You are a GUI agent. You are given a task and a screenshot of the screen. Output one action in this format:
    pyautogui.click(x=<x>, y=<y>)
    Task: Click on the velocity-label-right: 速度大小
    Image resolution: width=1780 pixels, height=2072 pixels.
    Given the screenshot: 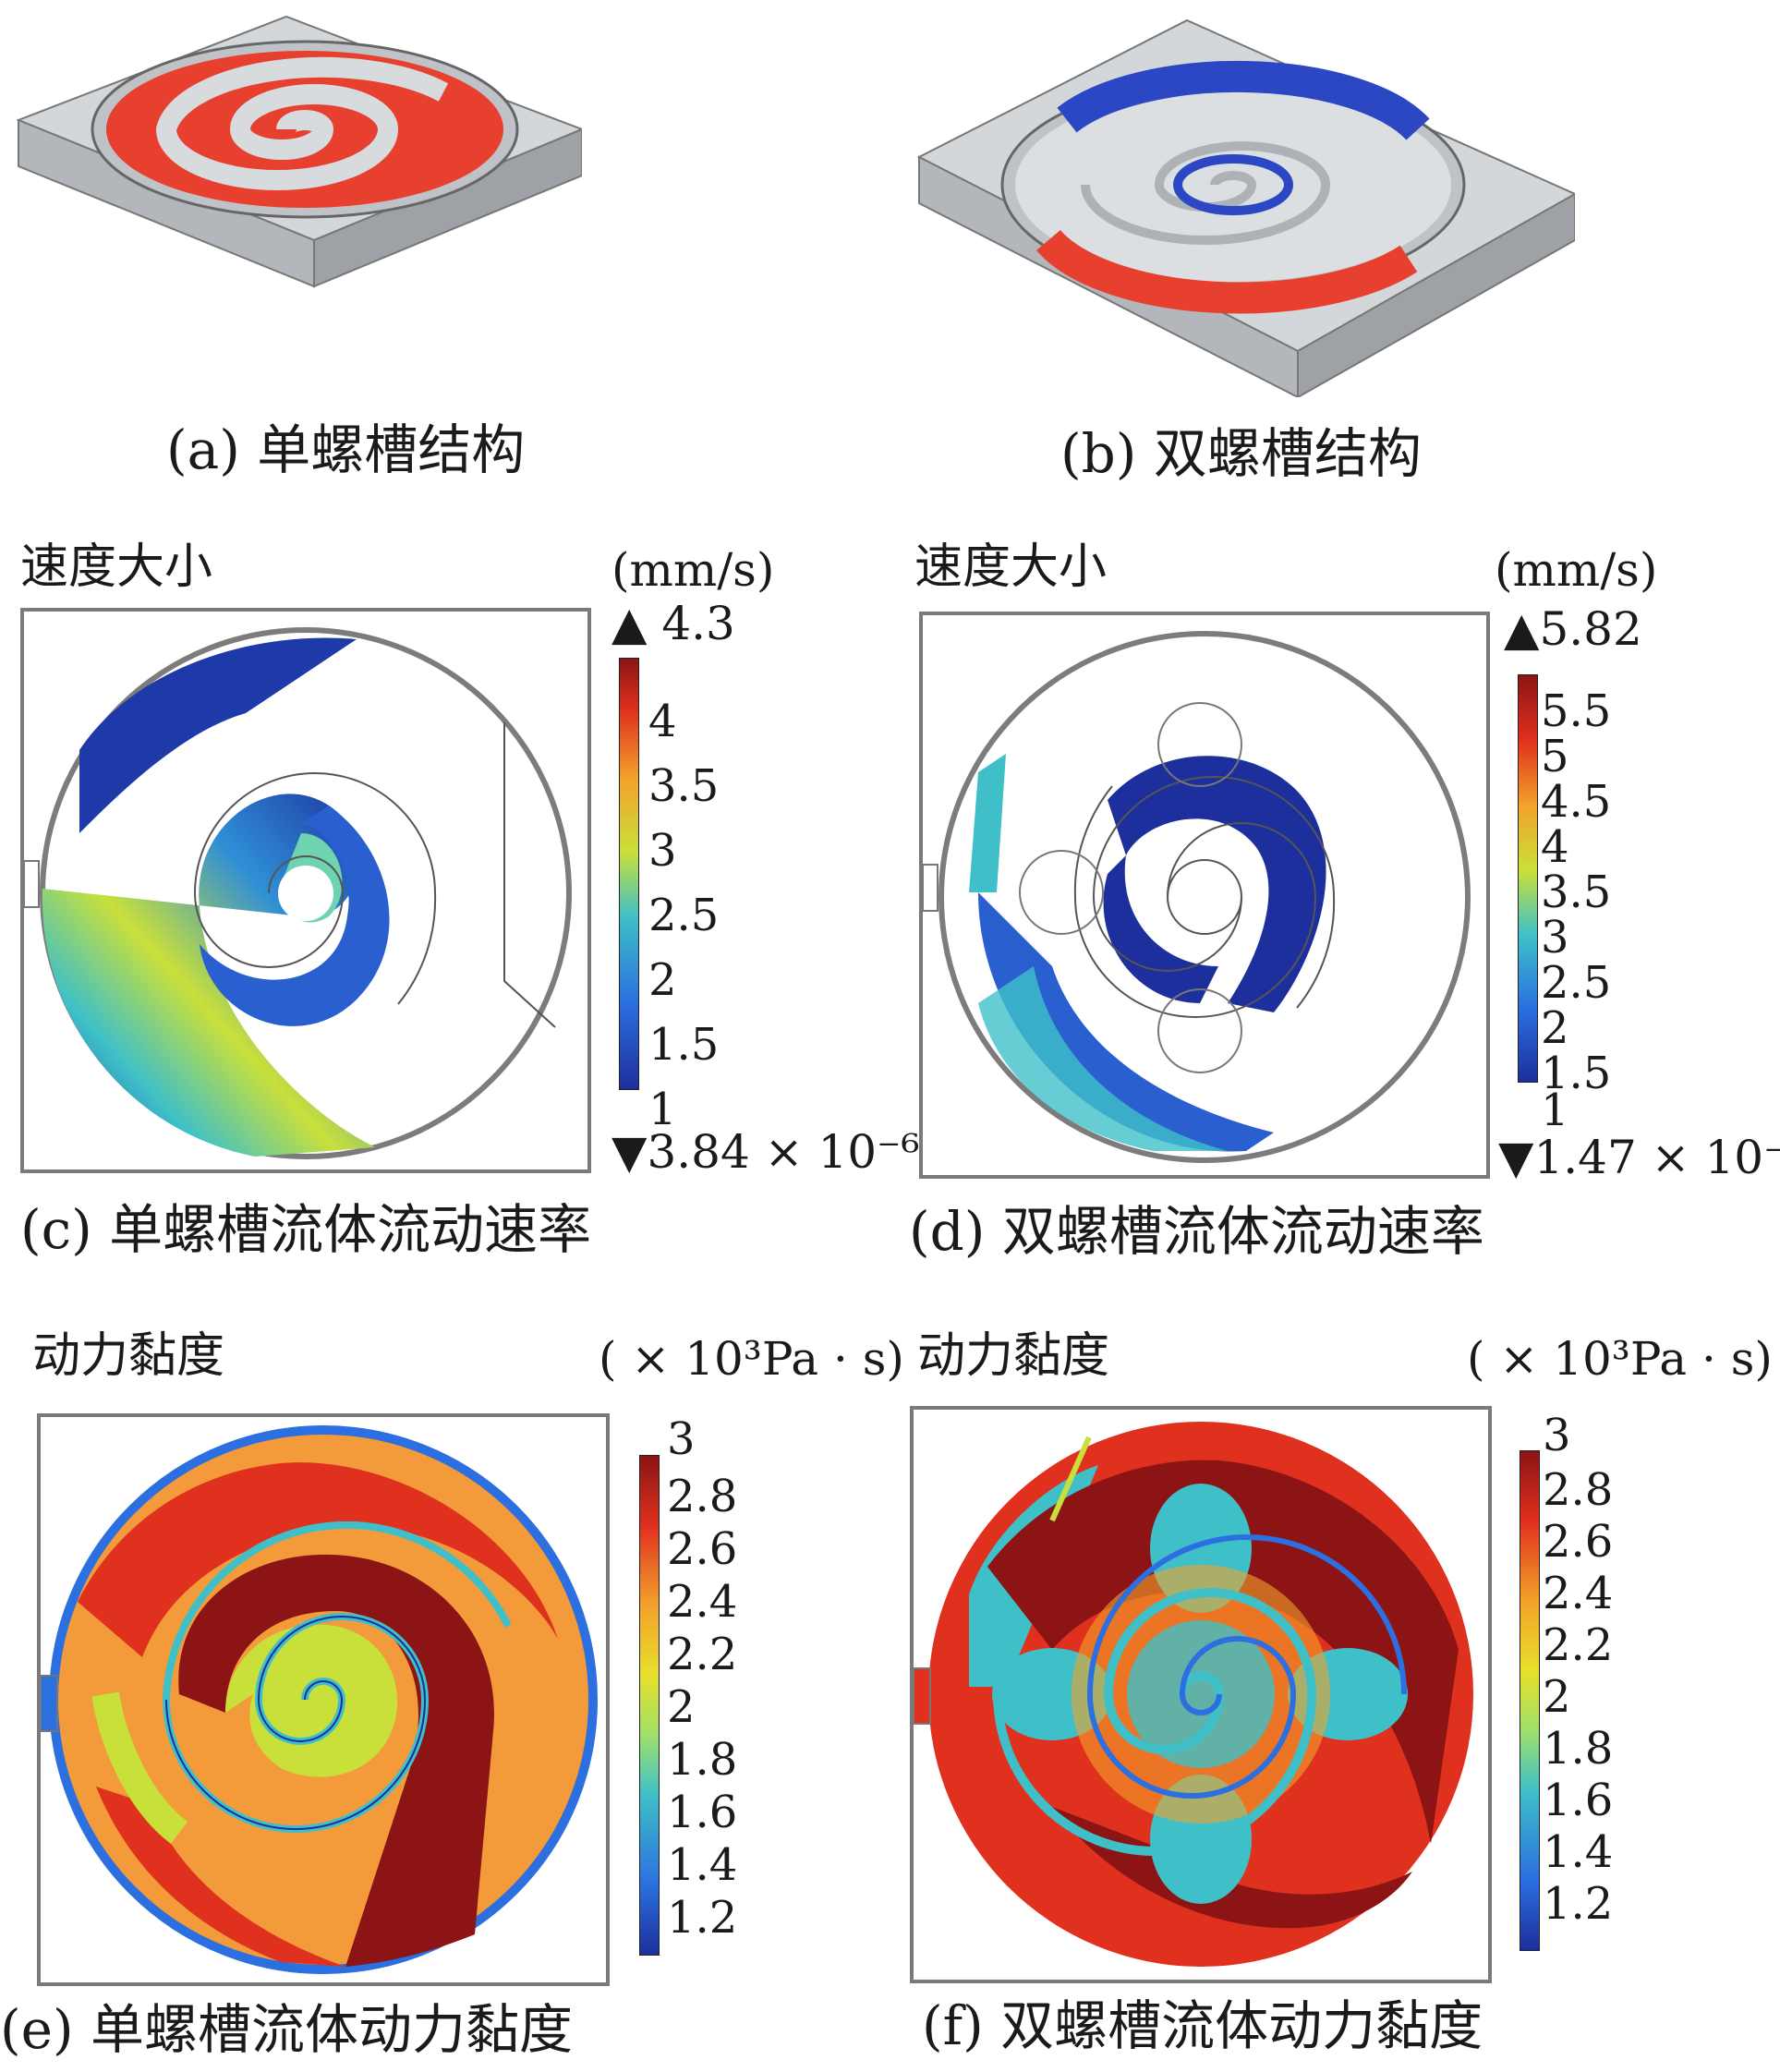 What is the action you would take?
    pyautogui.click(x=1011, y=567)
    